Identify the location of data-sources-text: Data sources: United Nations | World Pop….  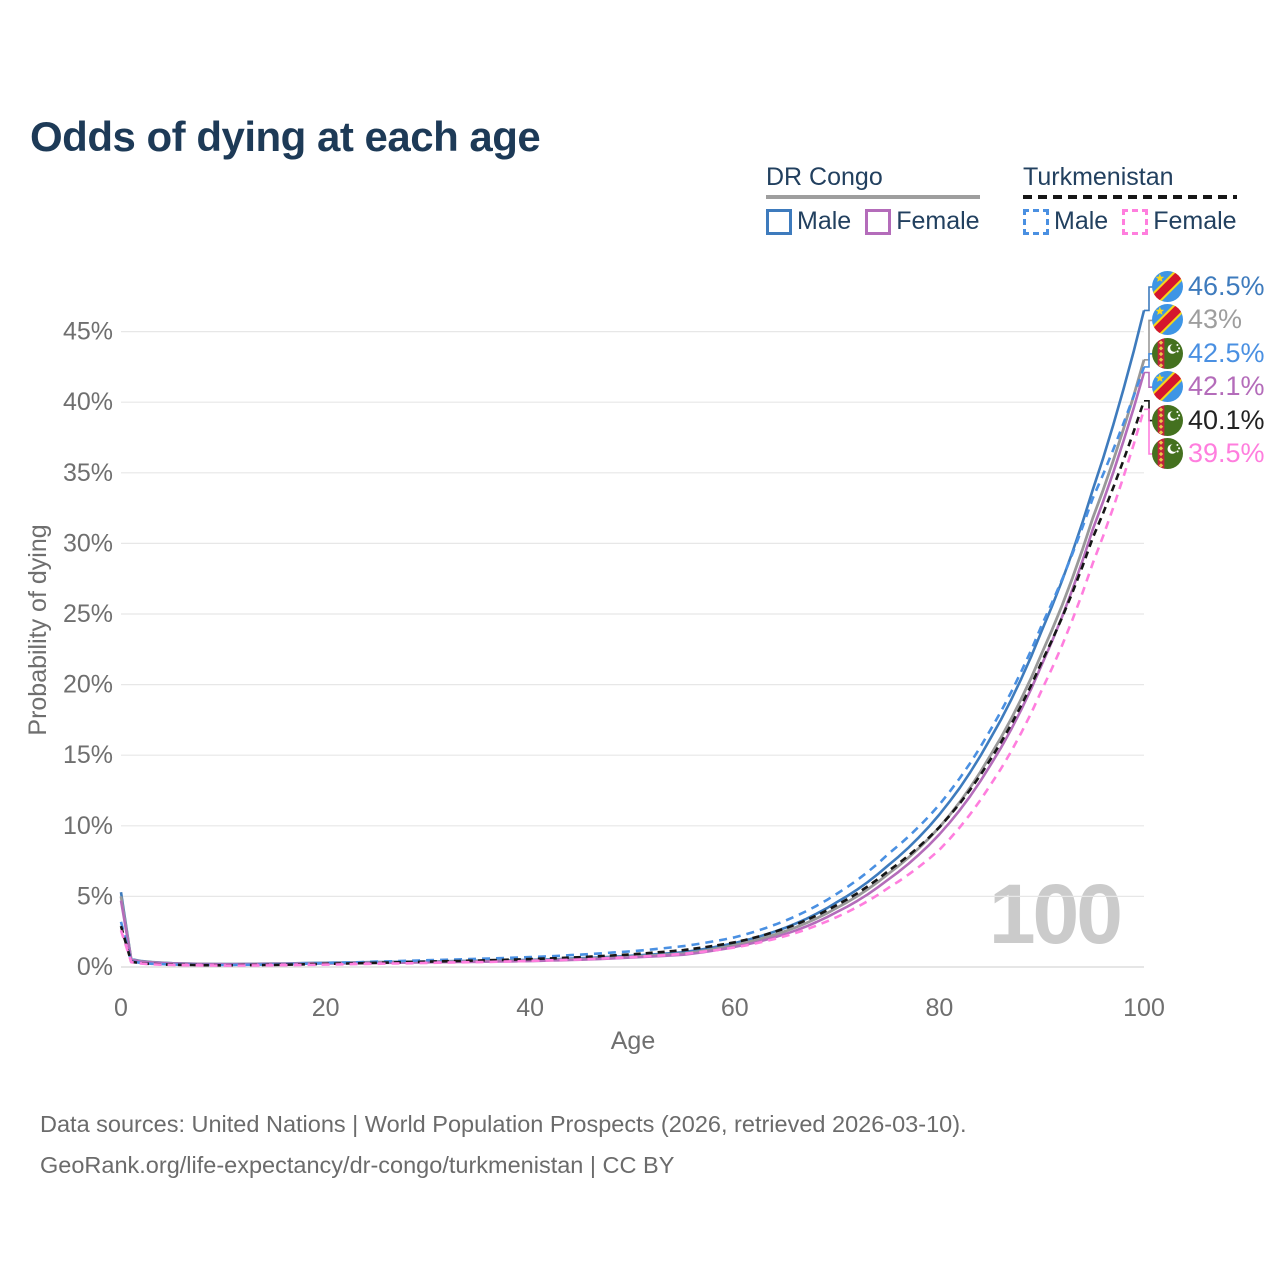
(503, 1124).